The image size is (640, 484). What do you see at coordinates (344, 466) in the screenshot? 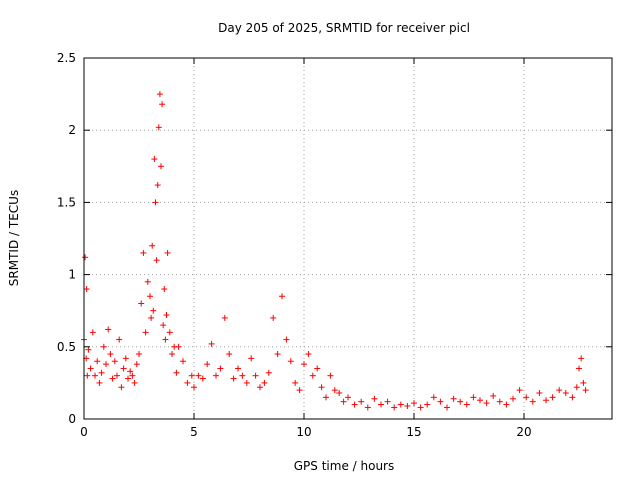
I see `x-axis-label: GPS time / hours` at bounding box center [344, 466].